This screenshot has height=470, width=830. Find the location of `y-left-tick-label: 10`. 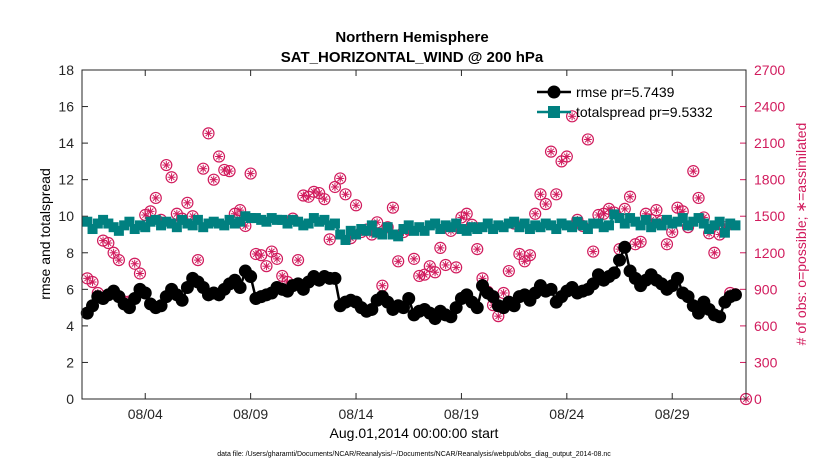

y-left-tick-label: 10 is located at coordinates (66, 216).